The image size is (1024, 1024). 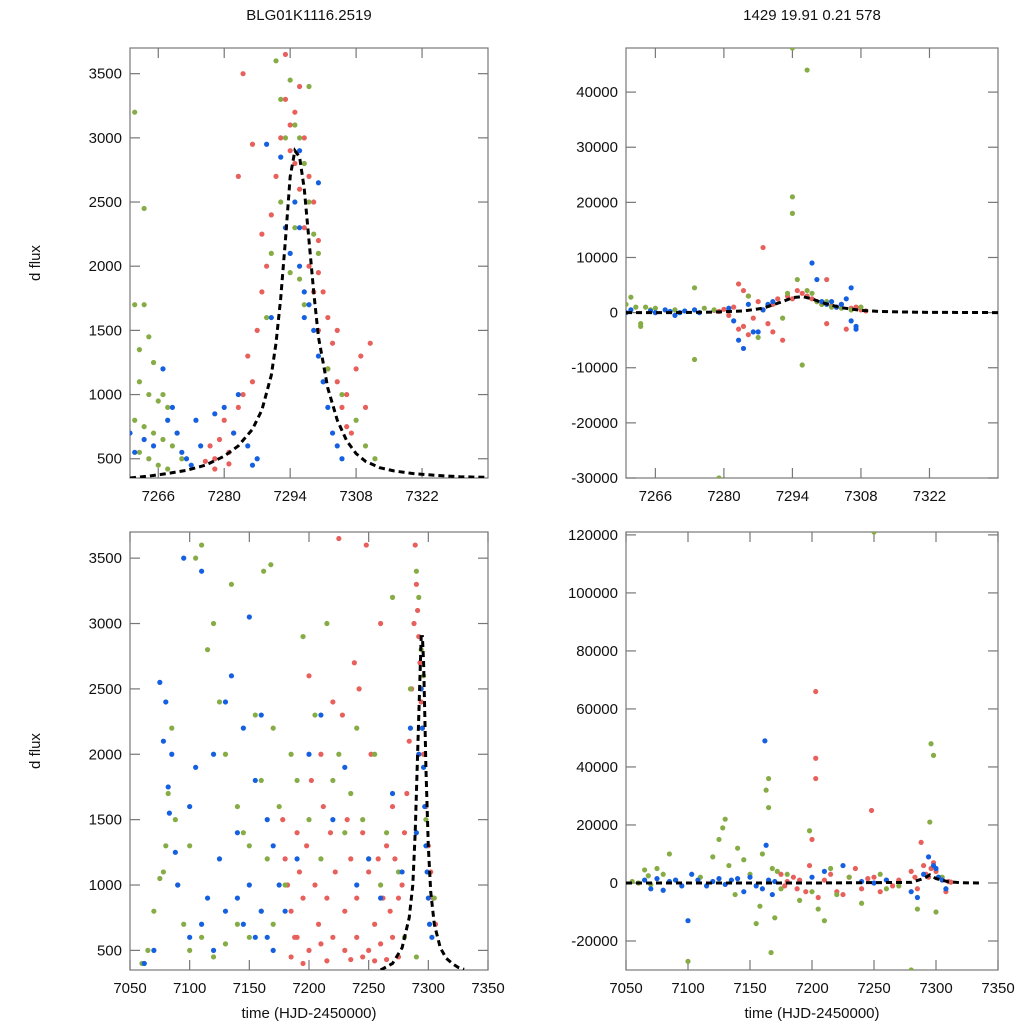 I want to click on x-tick-label: 7266, so click(x=655, y=496).